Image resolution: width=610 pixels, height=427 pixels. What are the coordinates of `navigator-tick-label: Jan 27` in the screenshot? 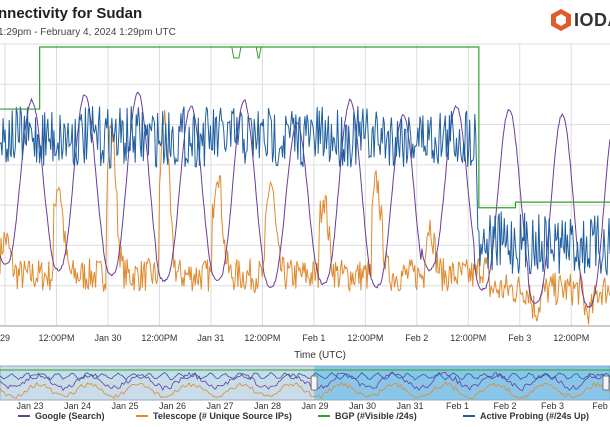 It's located at (219, 406).